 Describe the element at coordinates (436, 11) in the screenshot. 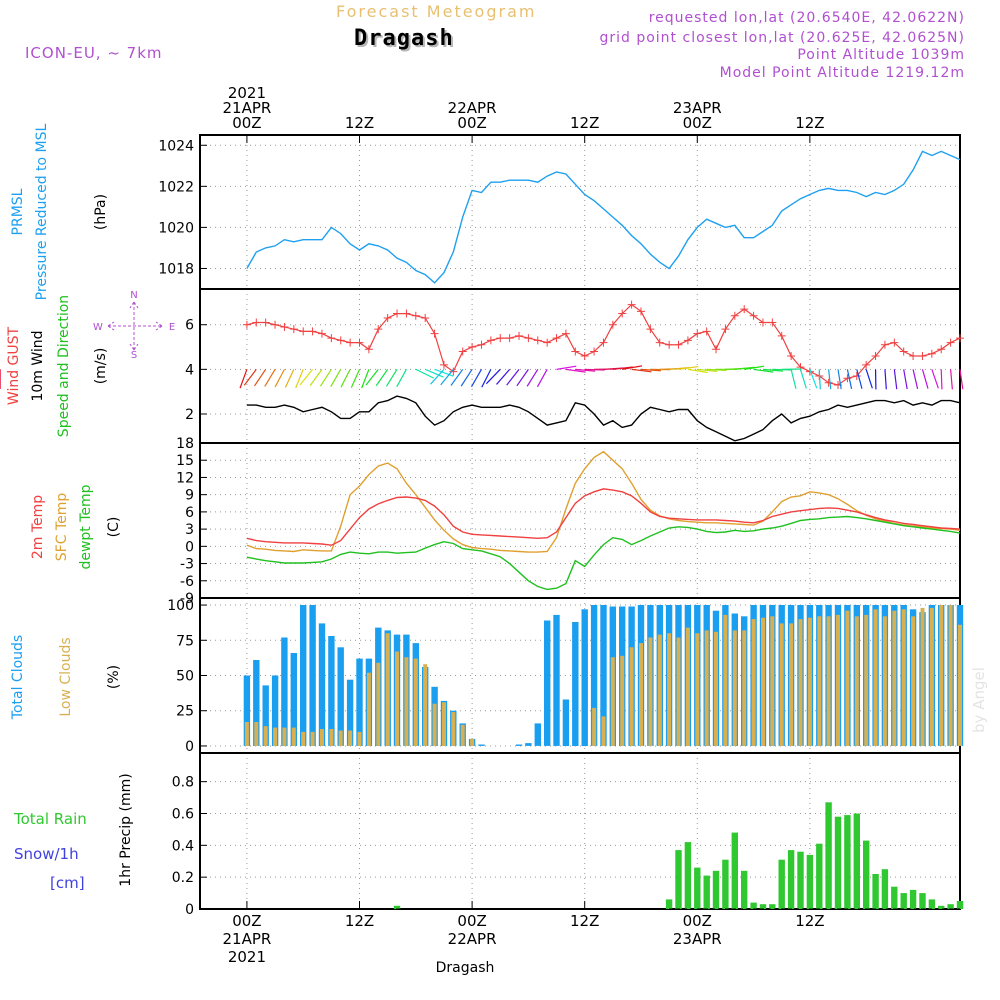

I see `meteogram-title: Forecast Meteogram` at that location.